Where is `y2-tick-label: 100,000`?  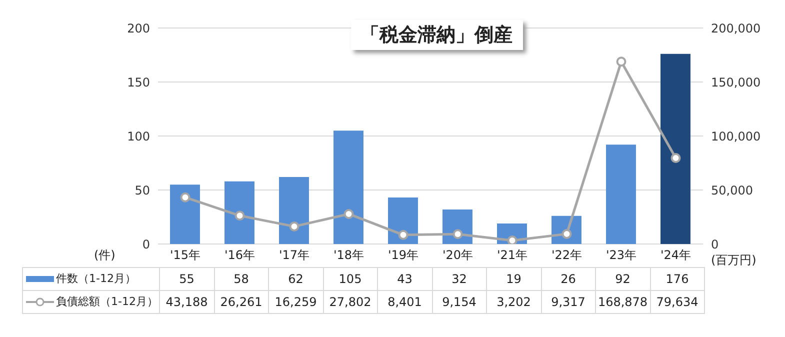
y2-tick-label: 100,000 is located at coordinates (736, 136).